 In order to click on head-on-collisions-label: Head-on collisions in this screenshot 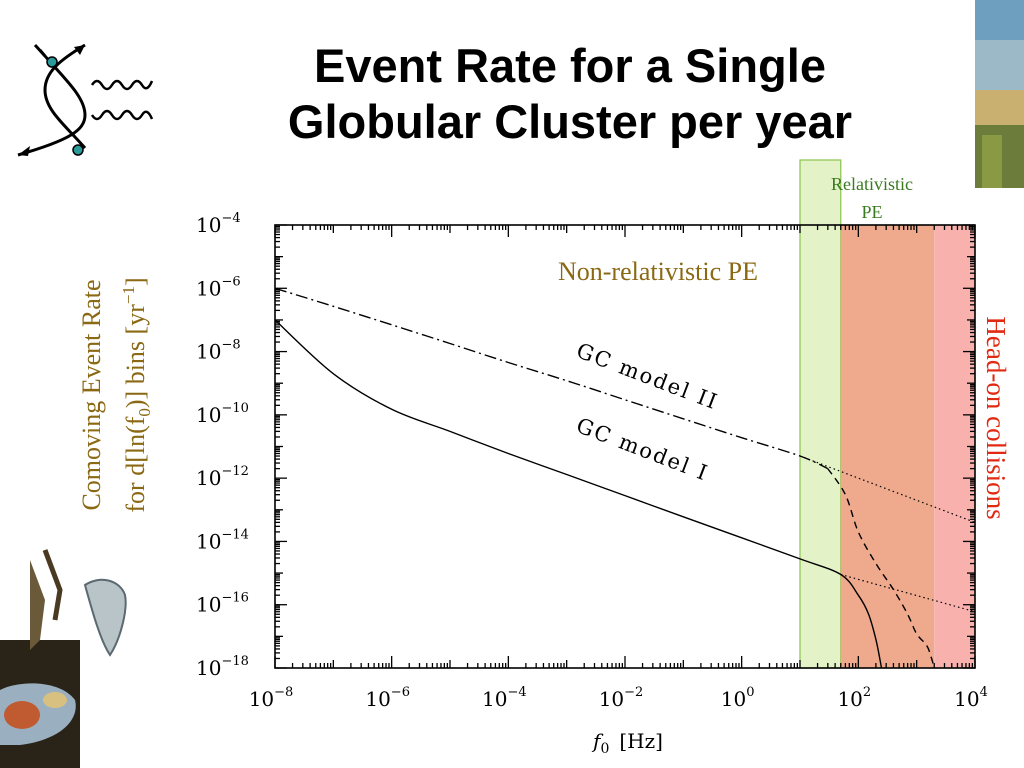, I will do `click(996, 417)`.